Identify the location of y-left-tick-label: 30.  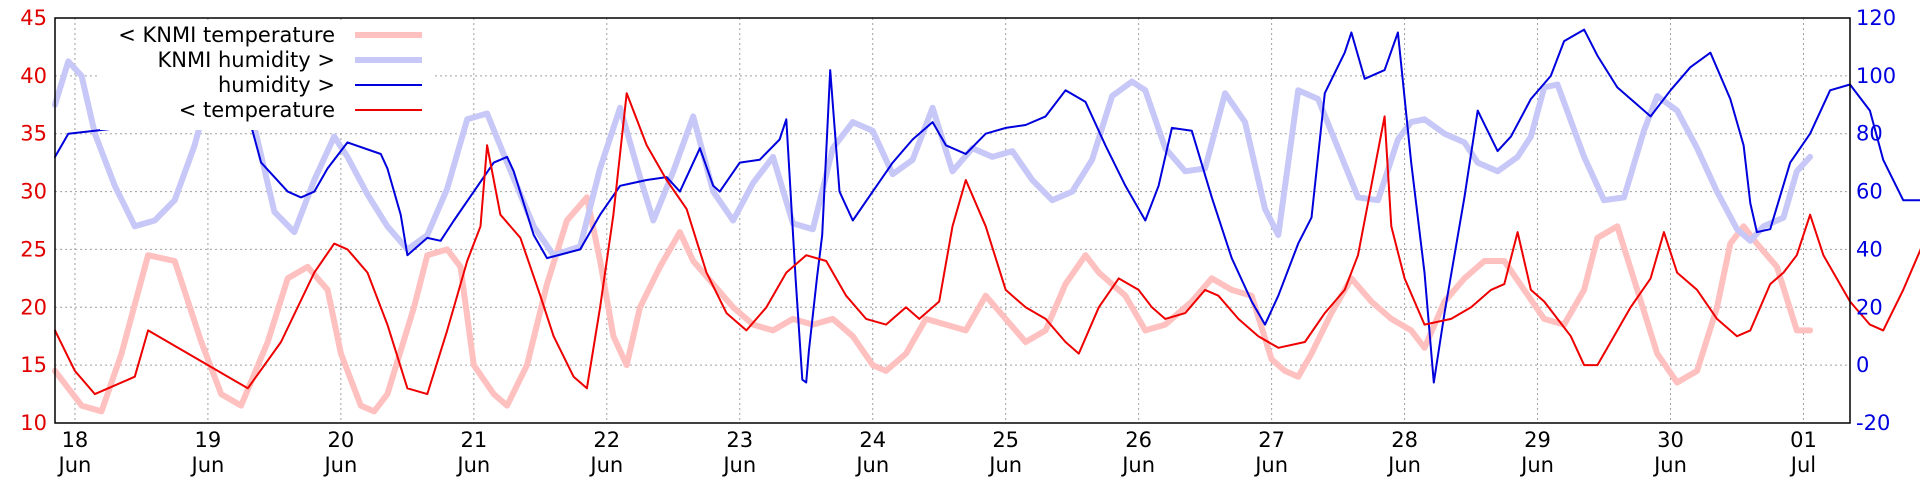
(33, 192).